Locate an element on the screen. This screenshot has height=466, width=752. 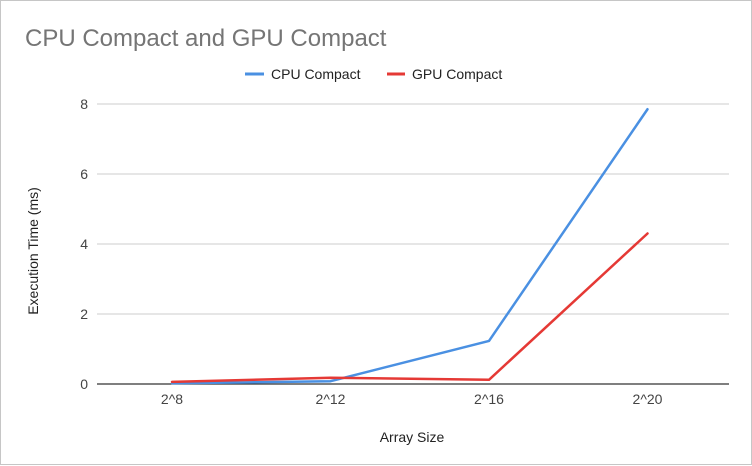
legend-label-cpu-compact: CPU Compact is located at coordinates (316, 74).